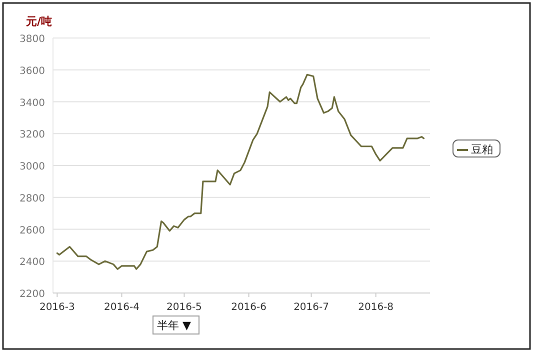  What do you see at coordinates (376, 307) in the screenshot?
I see `x-tick-label: 2016-8` at bounding box center [376, 307].